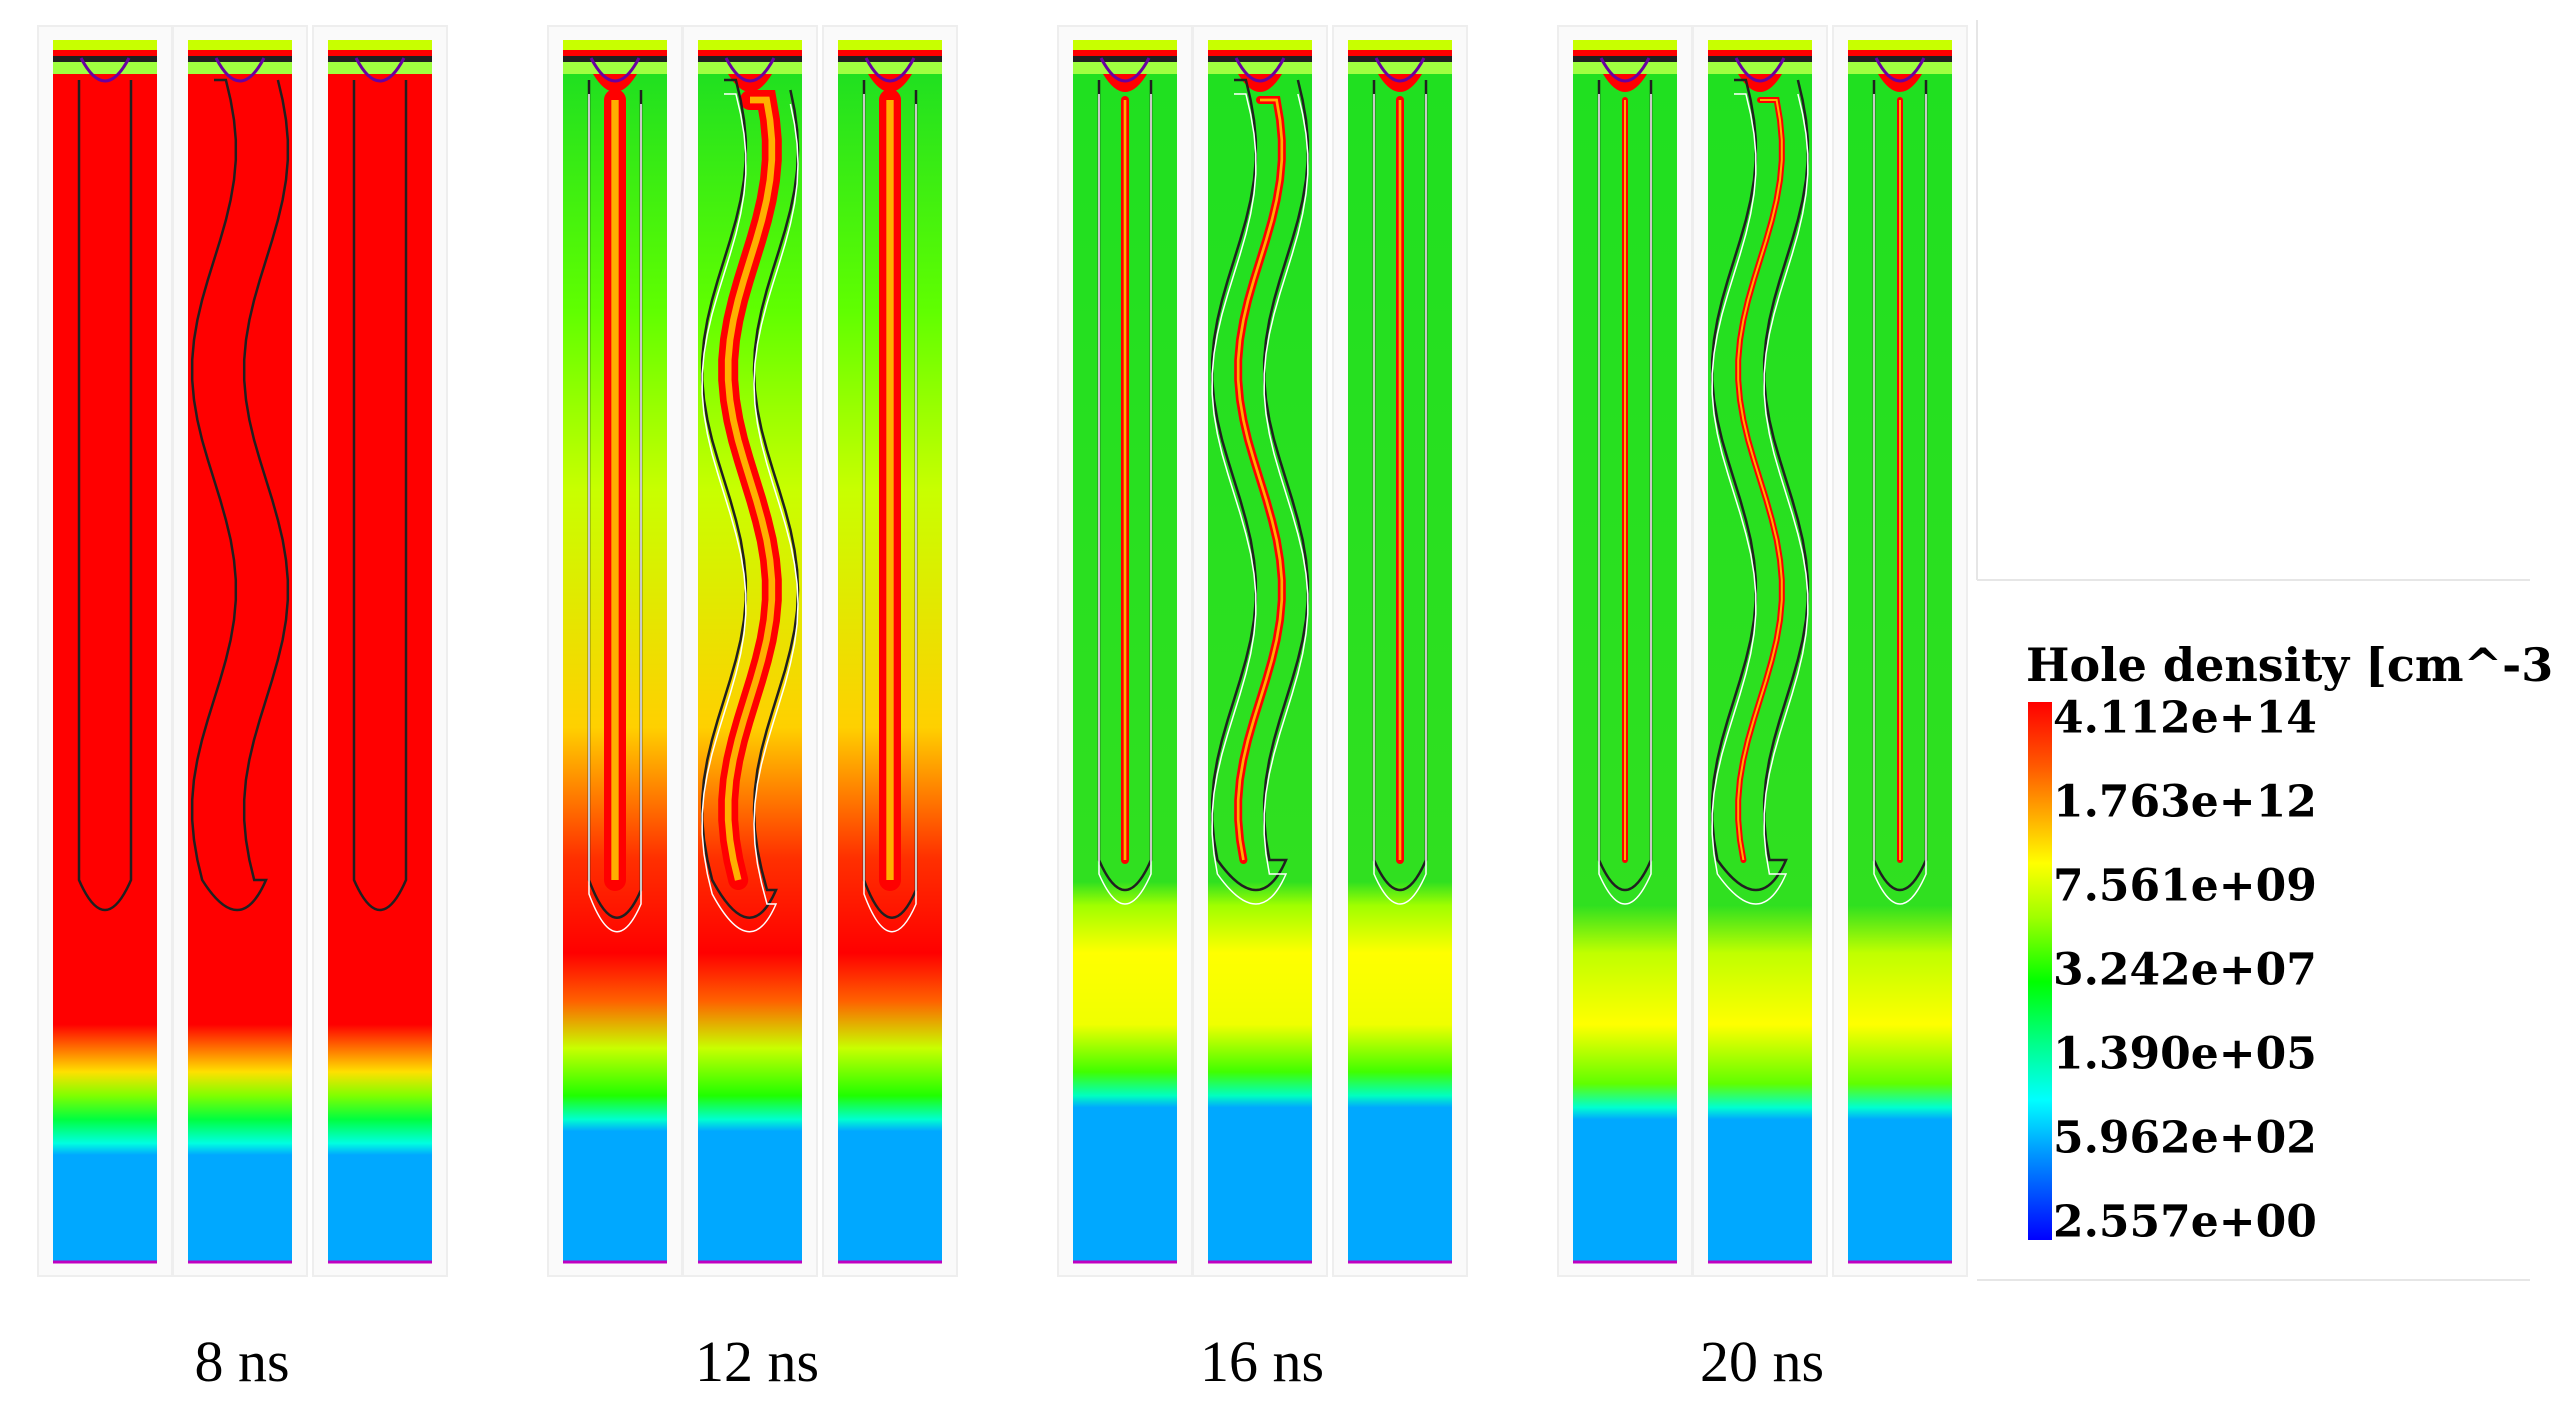  I want to click on legend-tick-6: 5.962e+02, so click(2185, 1138).